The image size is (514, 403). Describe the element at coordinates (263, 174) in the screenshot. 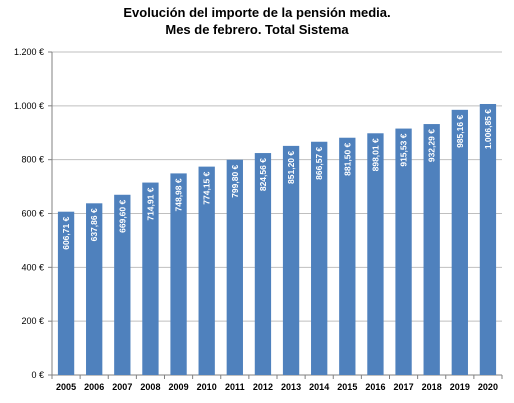

I see `data-label: 824,56 €` at that location.